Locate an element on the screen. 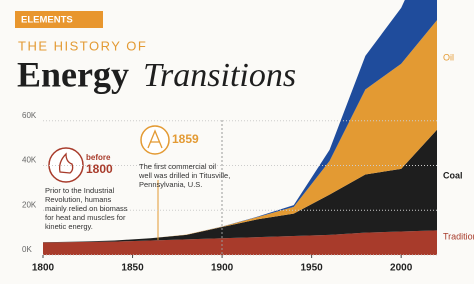 This screenshot has height=284, width=474. y-tick-label: 0K is located at coordinates (27, 249).